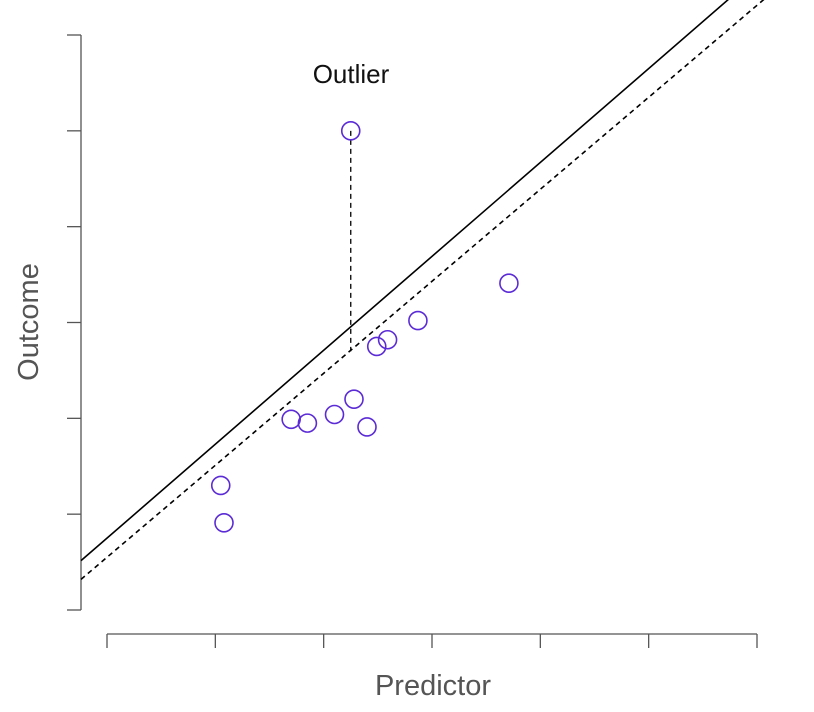 The image size is (814, 712). Describe the element at coordinates (29, 322) in the screenshot. I see `y-axis-label: Outcome` at that location.